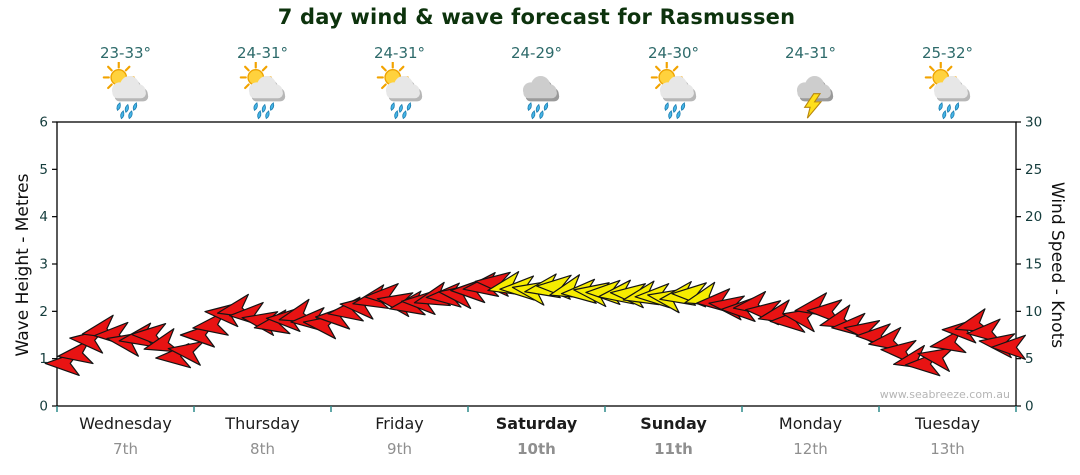 This screenshot has width=1080, height=475. What do you see at coordinates (1033, 217) in the screenshot?
I see `right-tick-label: 20` at bounding box center [1033, 217].